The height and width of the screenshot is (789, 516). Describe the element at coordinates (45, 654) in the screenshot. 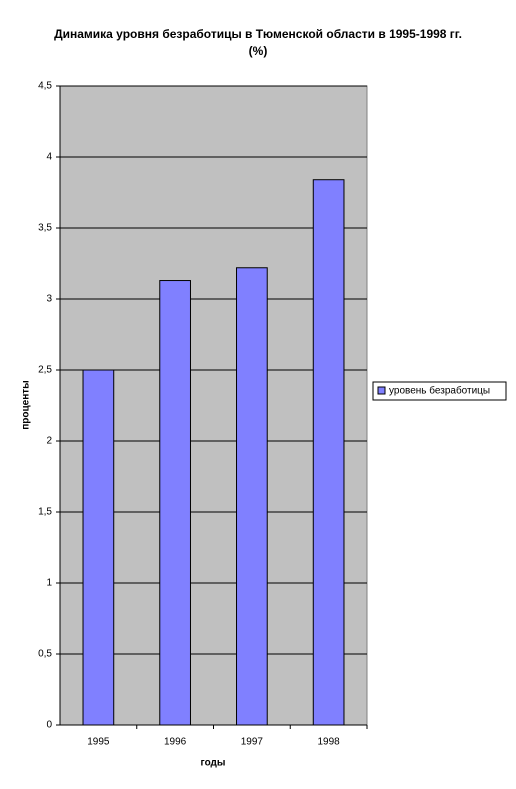

I see `y-tick-label: 0,5` at that location.